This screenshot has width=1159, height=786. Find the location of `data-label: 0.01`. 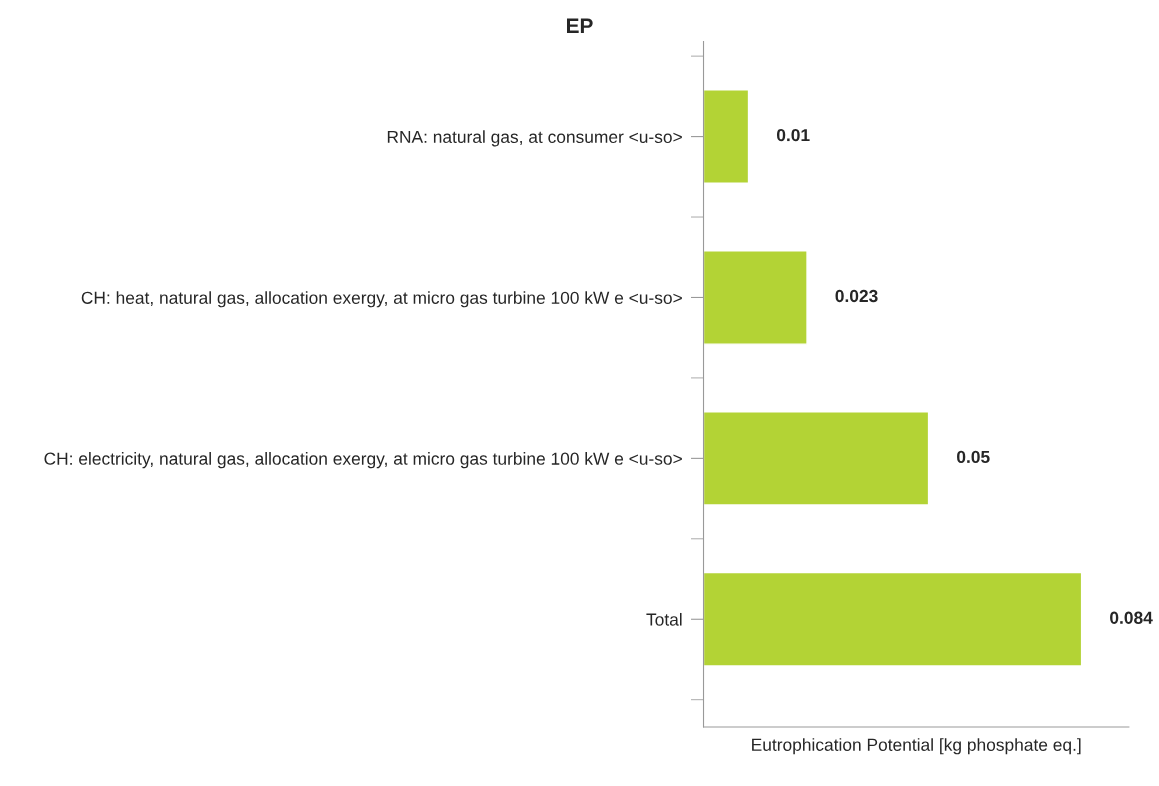

data-label: 0.01 is located at coordinates (793, 135).